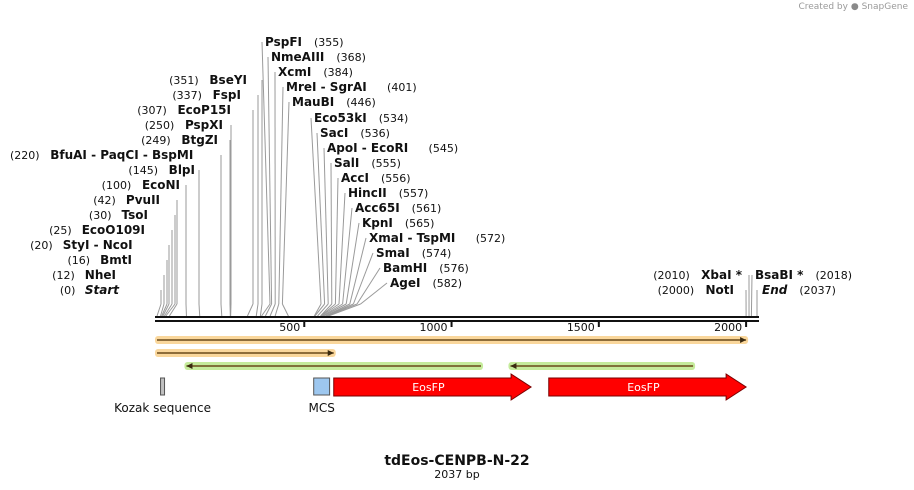 This screenshot has height=490, width=914. I want to click on snapgene-watermark: Created by ● SnapGene, so click(853, 7).